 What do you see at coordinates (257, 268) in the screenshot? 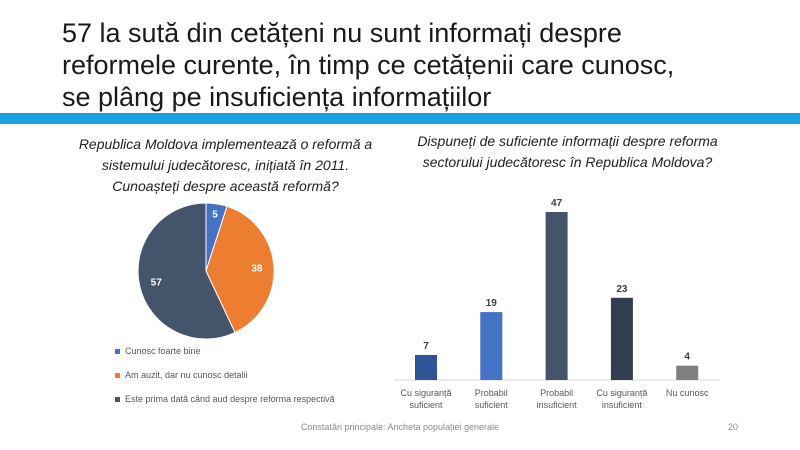
I see `data-label: 38` at bounding box center [257, 268].